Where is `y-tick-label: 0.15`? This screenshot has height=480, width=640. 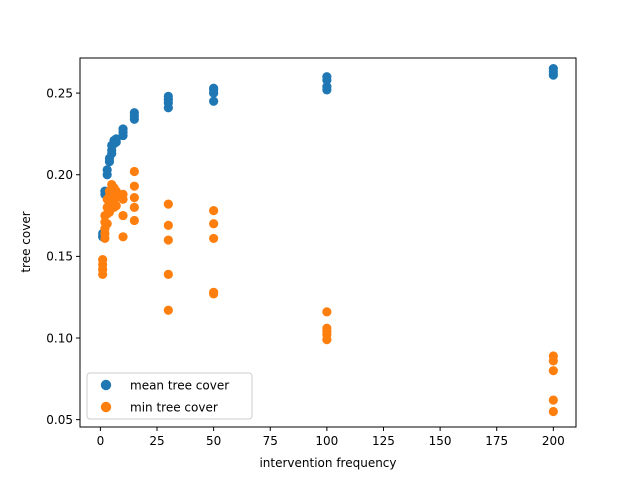
y-tick-label: 0.15 is located at coordinates (59, 257).